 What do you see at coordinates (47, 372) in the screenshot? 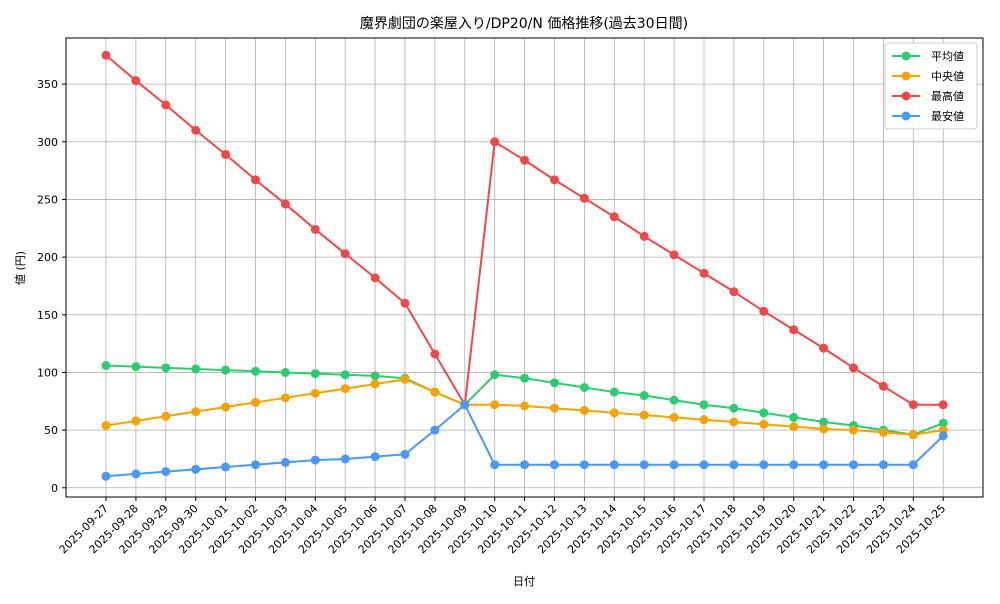
I see `y-tick-label: 100` at bounding box center [47, 372].